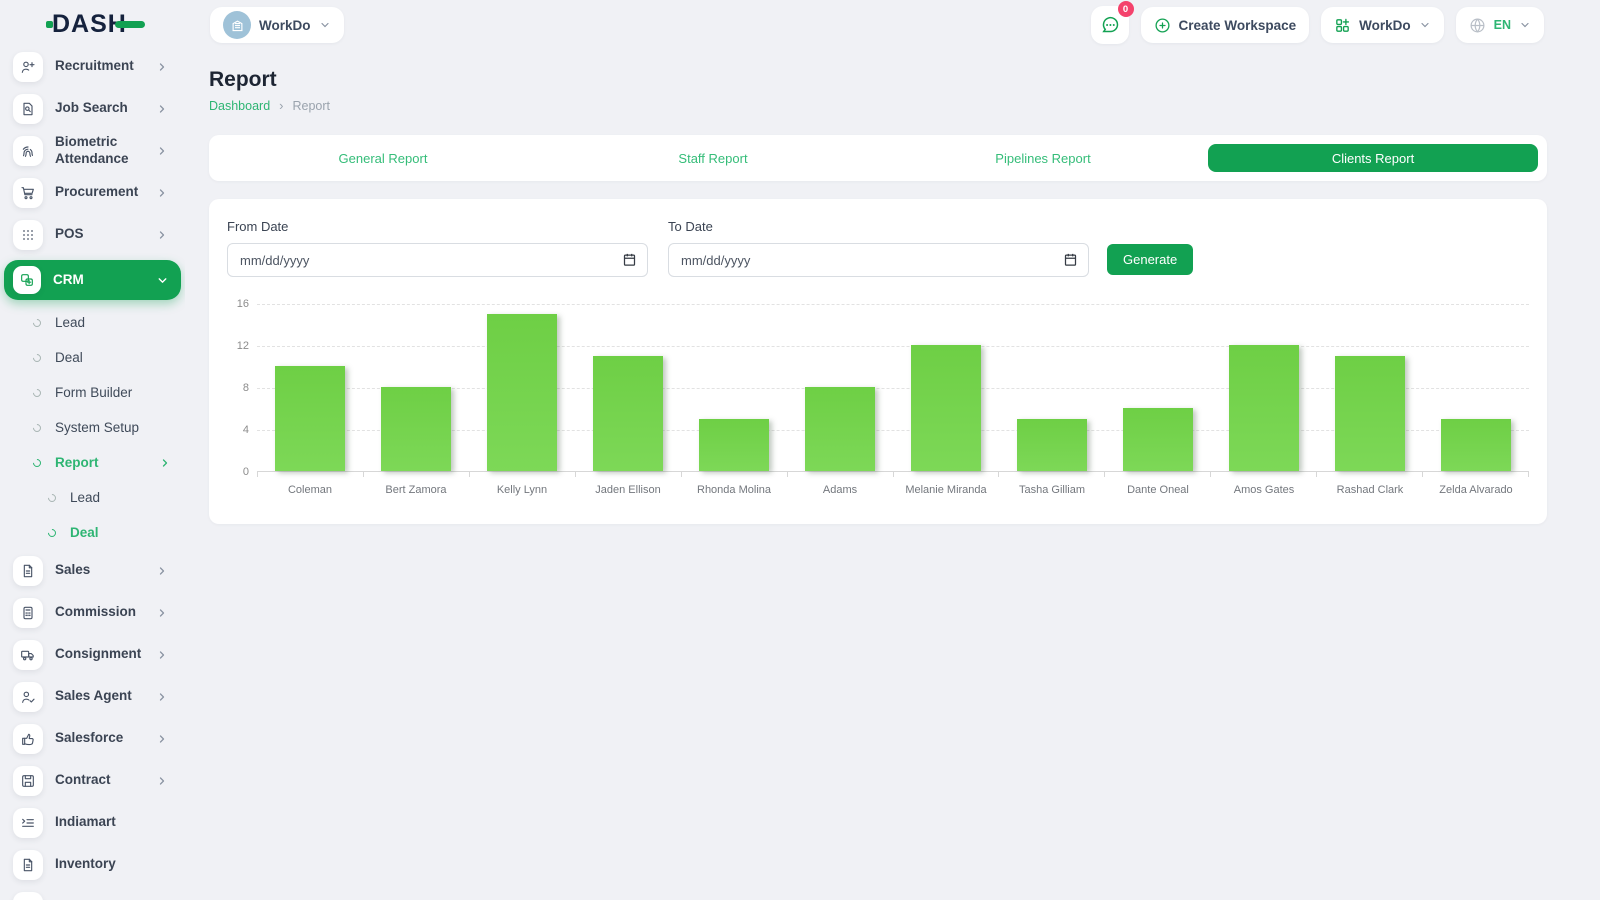  What do you see at coordinates (383, 158) in the screenshot?
I see `tab-general-report: General Report` at bounding box center [383, 158].